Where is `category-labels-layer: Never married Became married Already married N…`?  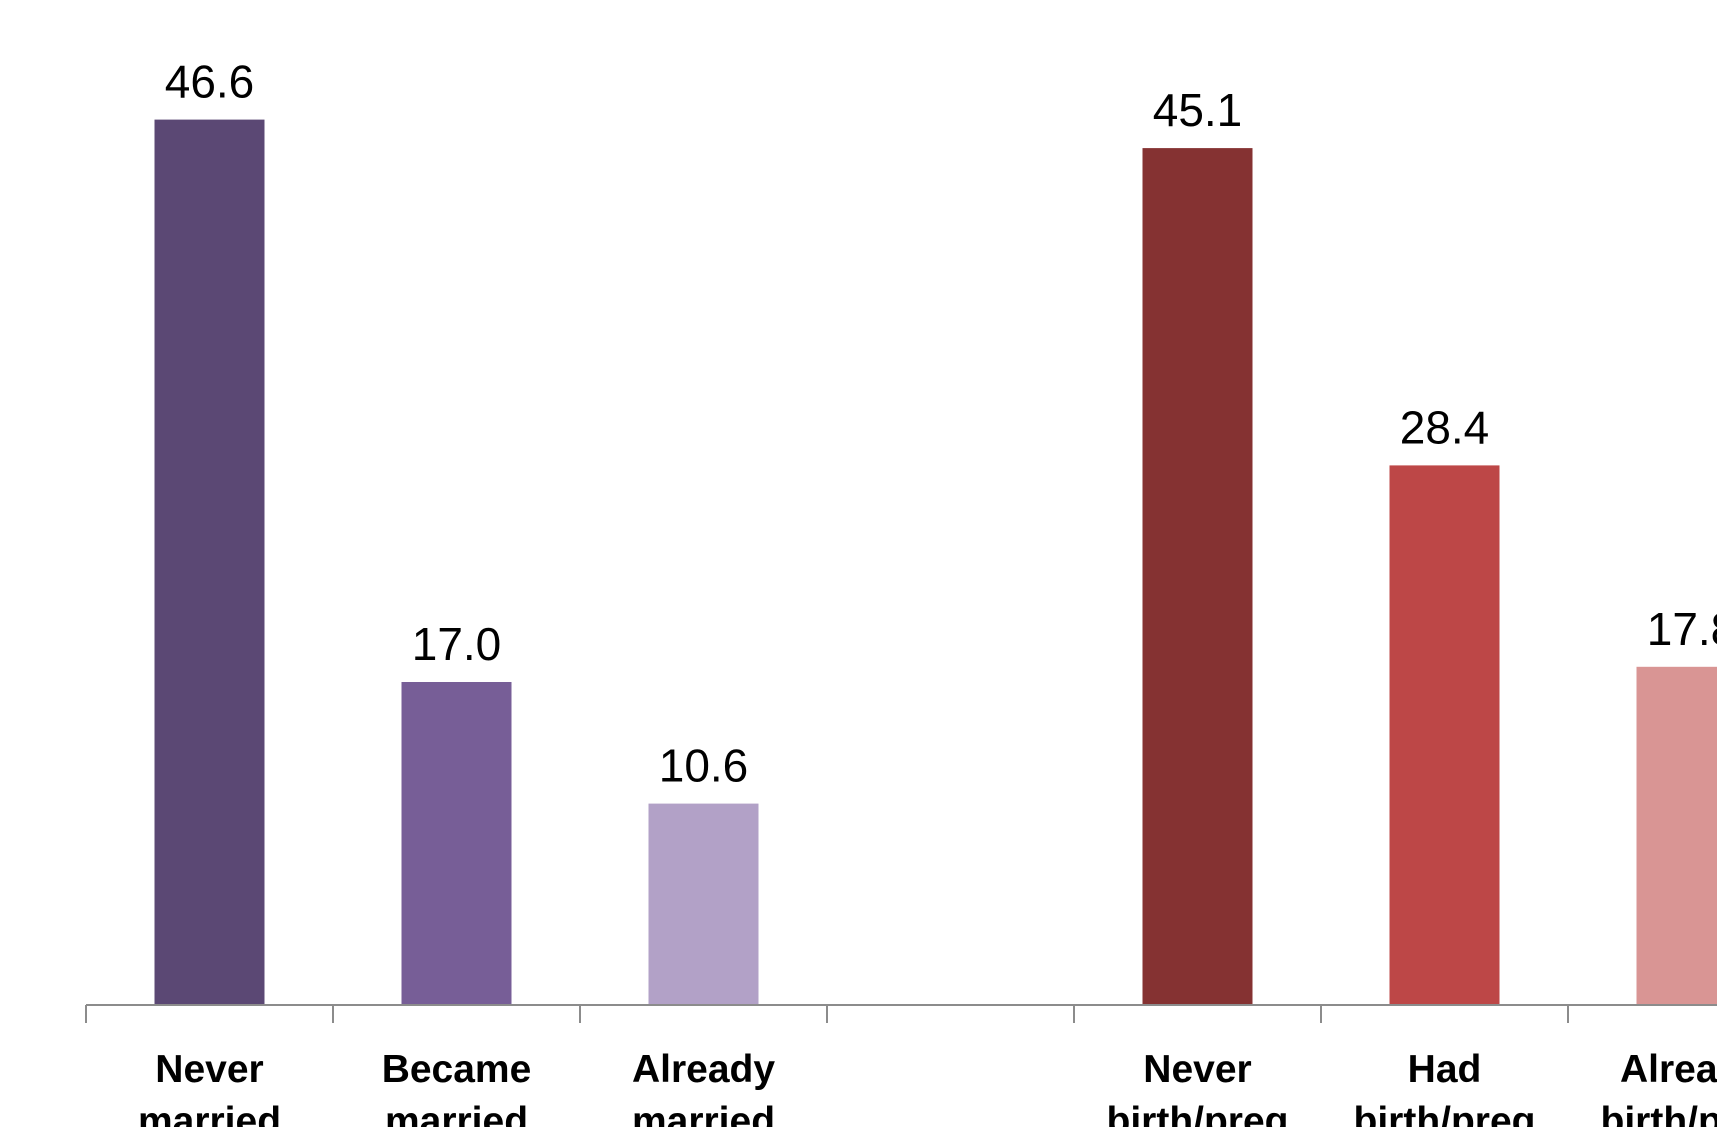
category-labels-layer: Never married Became married Already married N… is located at coordinates (927, 1087).